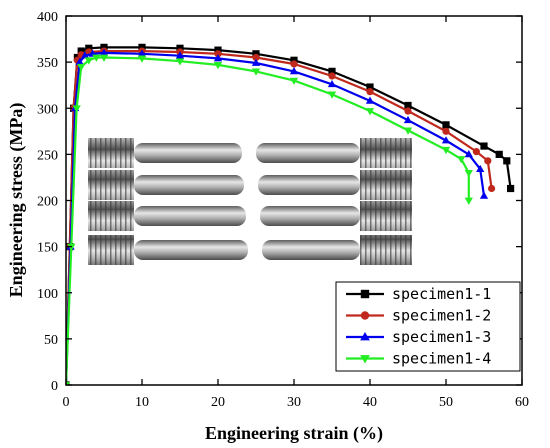 The image size is (550, 448). What do you see at coordinates (522, 402) in the screenshot?
I see `x-tick-label: 60` at bounding box center [522, 402].